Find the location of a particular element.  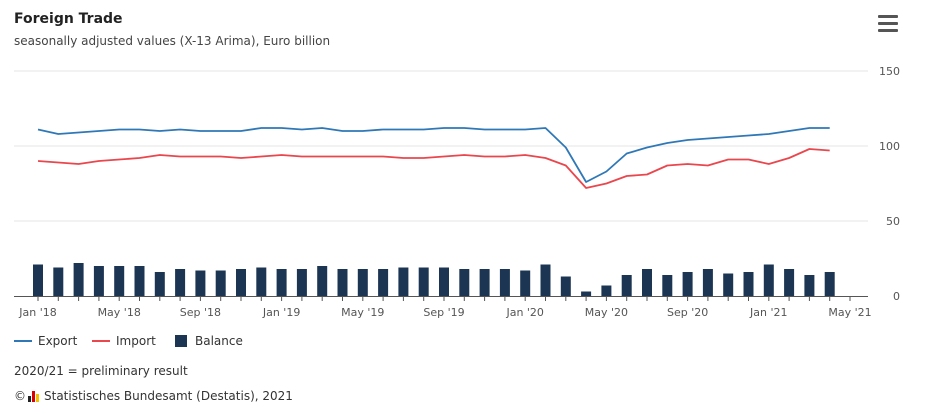

legend-item-import: Import is located at coordinates (124, 341).